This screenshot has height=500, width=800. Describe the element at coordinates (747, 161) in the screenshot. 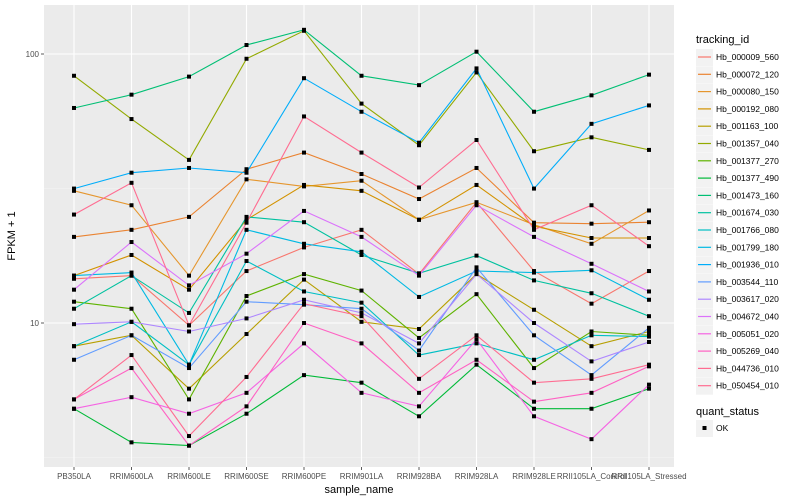

I see `legend-label: Hb_001377_270` at that location.